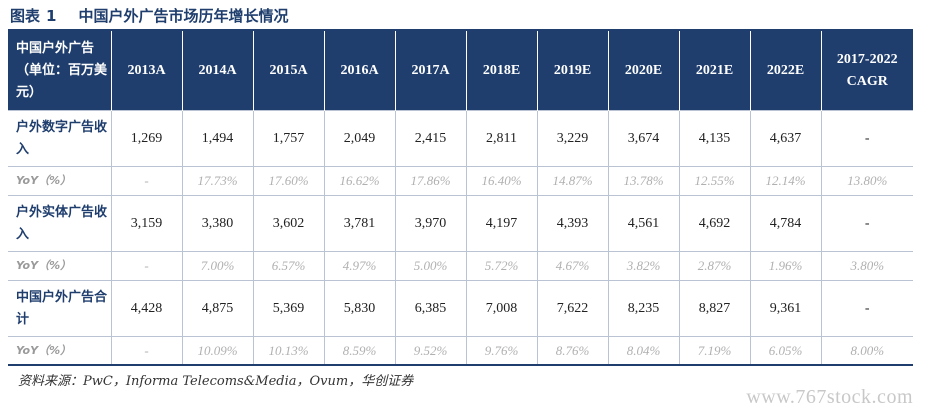 Image resolution: width=929 pixels, height=416 pixels. I want to click on table-cell: 4,637, so click(785, 138).